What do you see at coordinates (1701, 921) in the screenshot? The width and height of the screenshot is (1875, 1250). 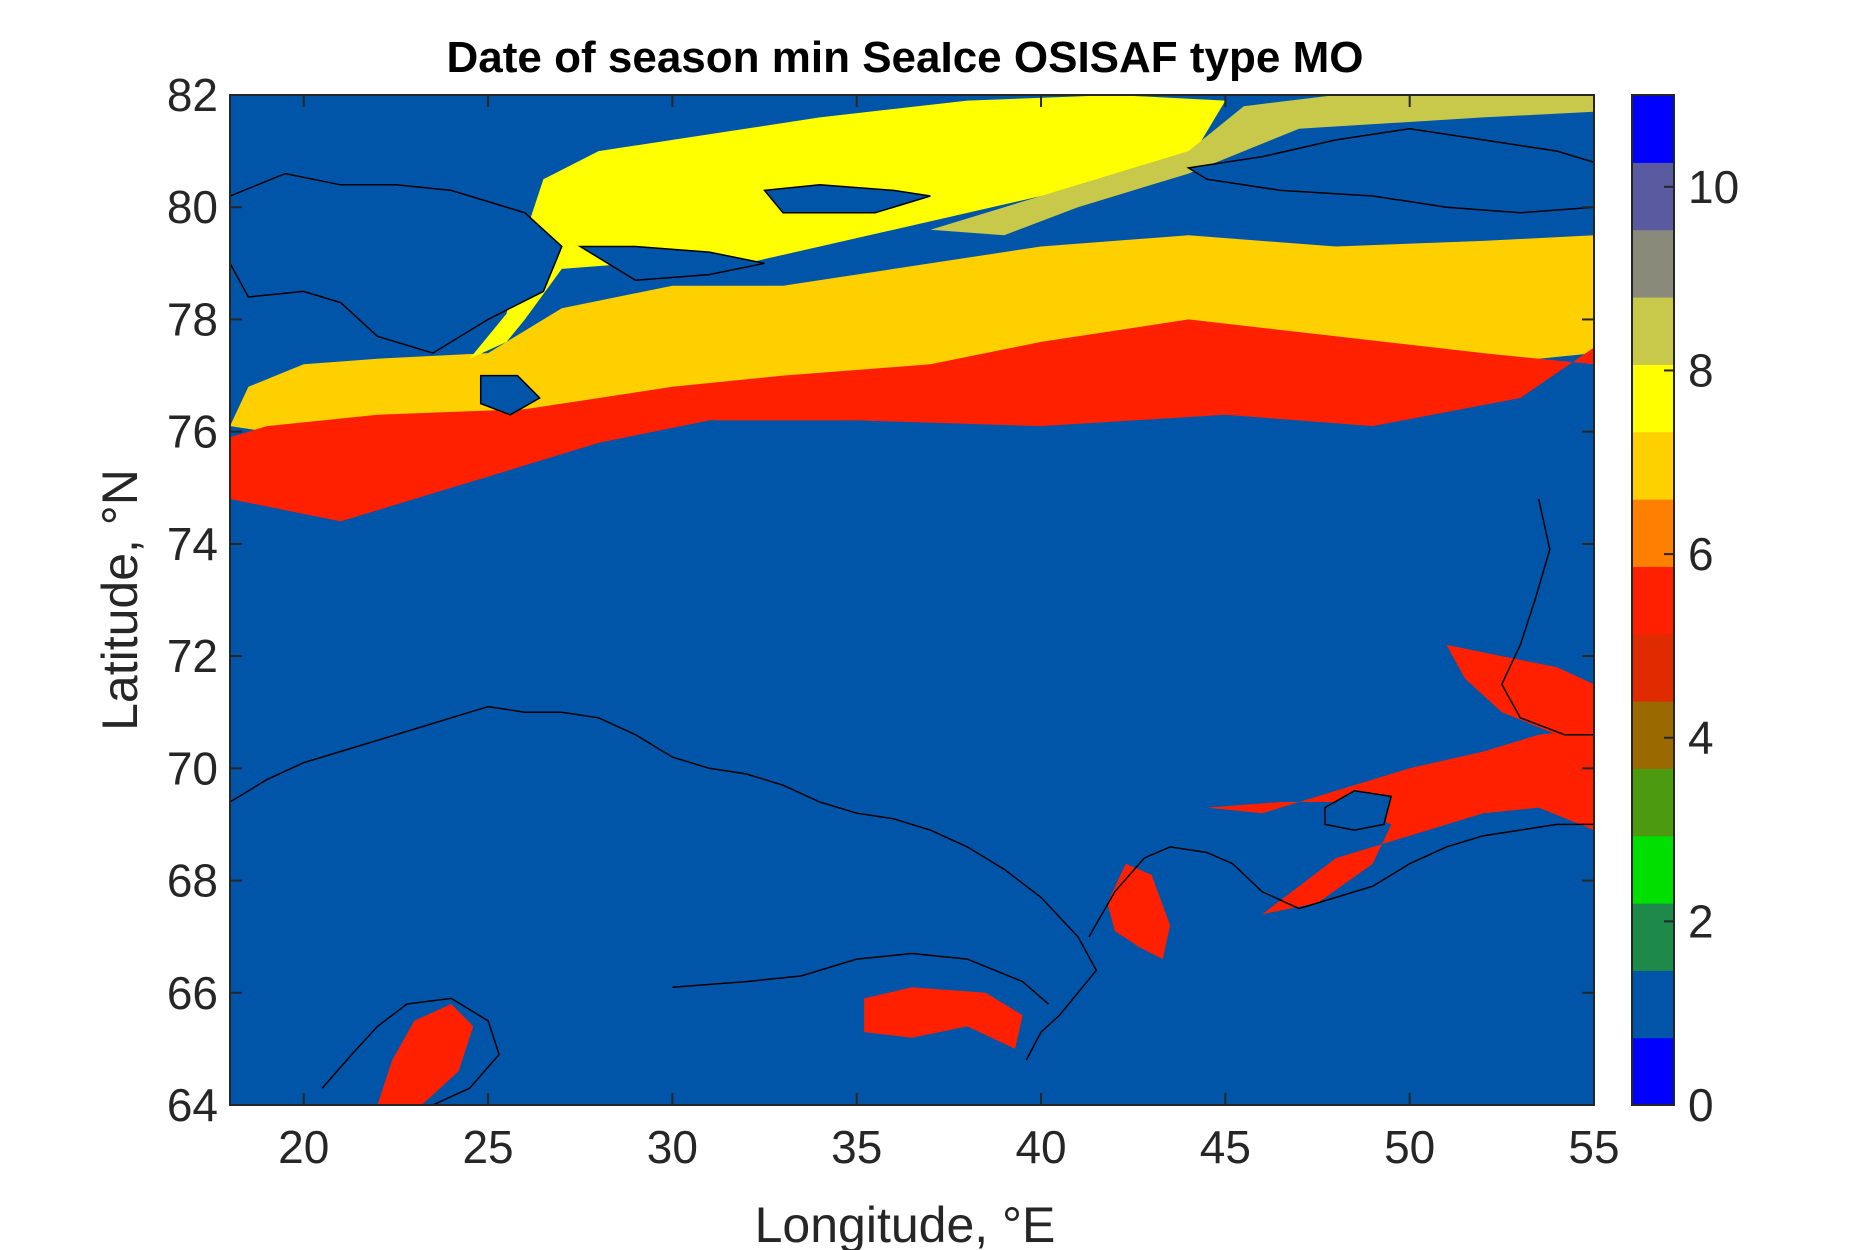 I see `colorbar-tick-label: 2` at bounding box center [1701, 921].